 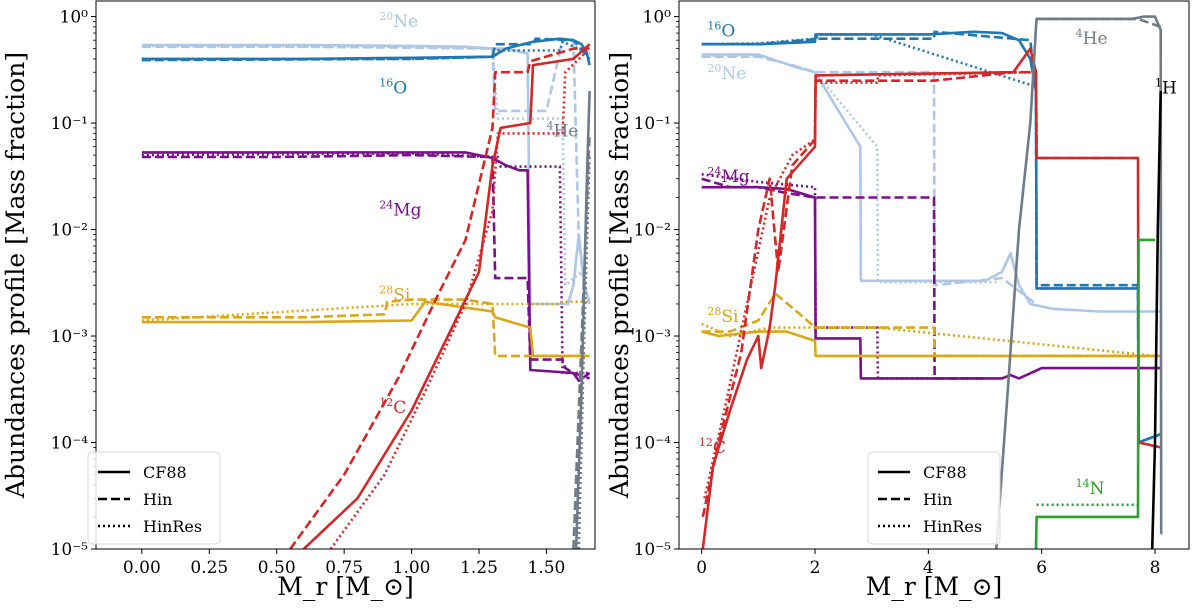 What do you see at coordinates (1155, 568) in the screenshot?
I see `x-tick-label: 8` at bounding box center [1155, 568].